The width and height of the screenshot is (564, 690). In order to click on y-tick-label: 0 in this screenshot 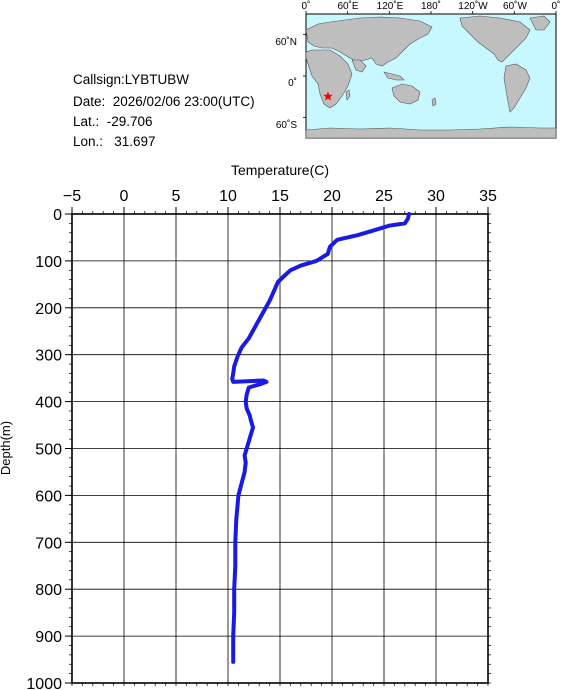, I will do `click(57, 215)`.